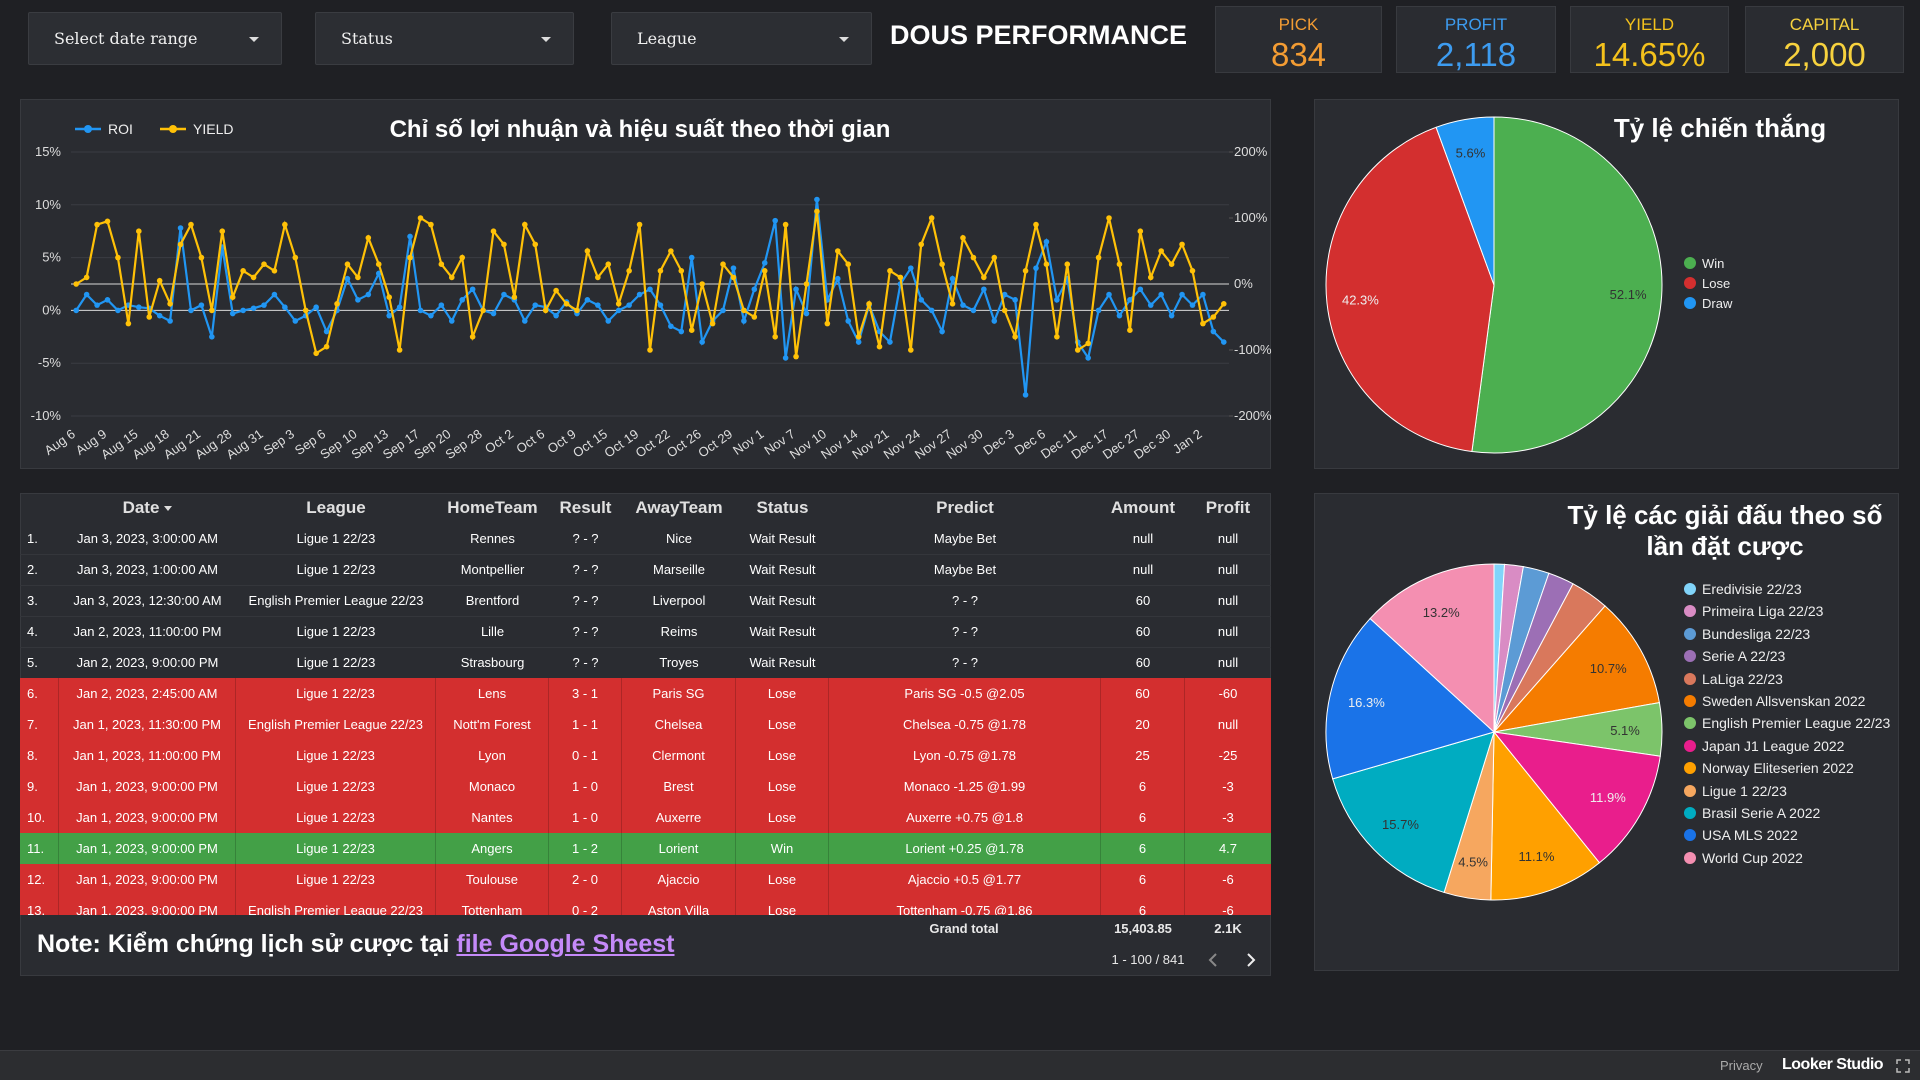 The image size is (1920, 1080). Describe the element at coordinates (155, 38) in the screenshot. I see `date-range-filter: Select date range` at that location.